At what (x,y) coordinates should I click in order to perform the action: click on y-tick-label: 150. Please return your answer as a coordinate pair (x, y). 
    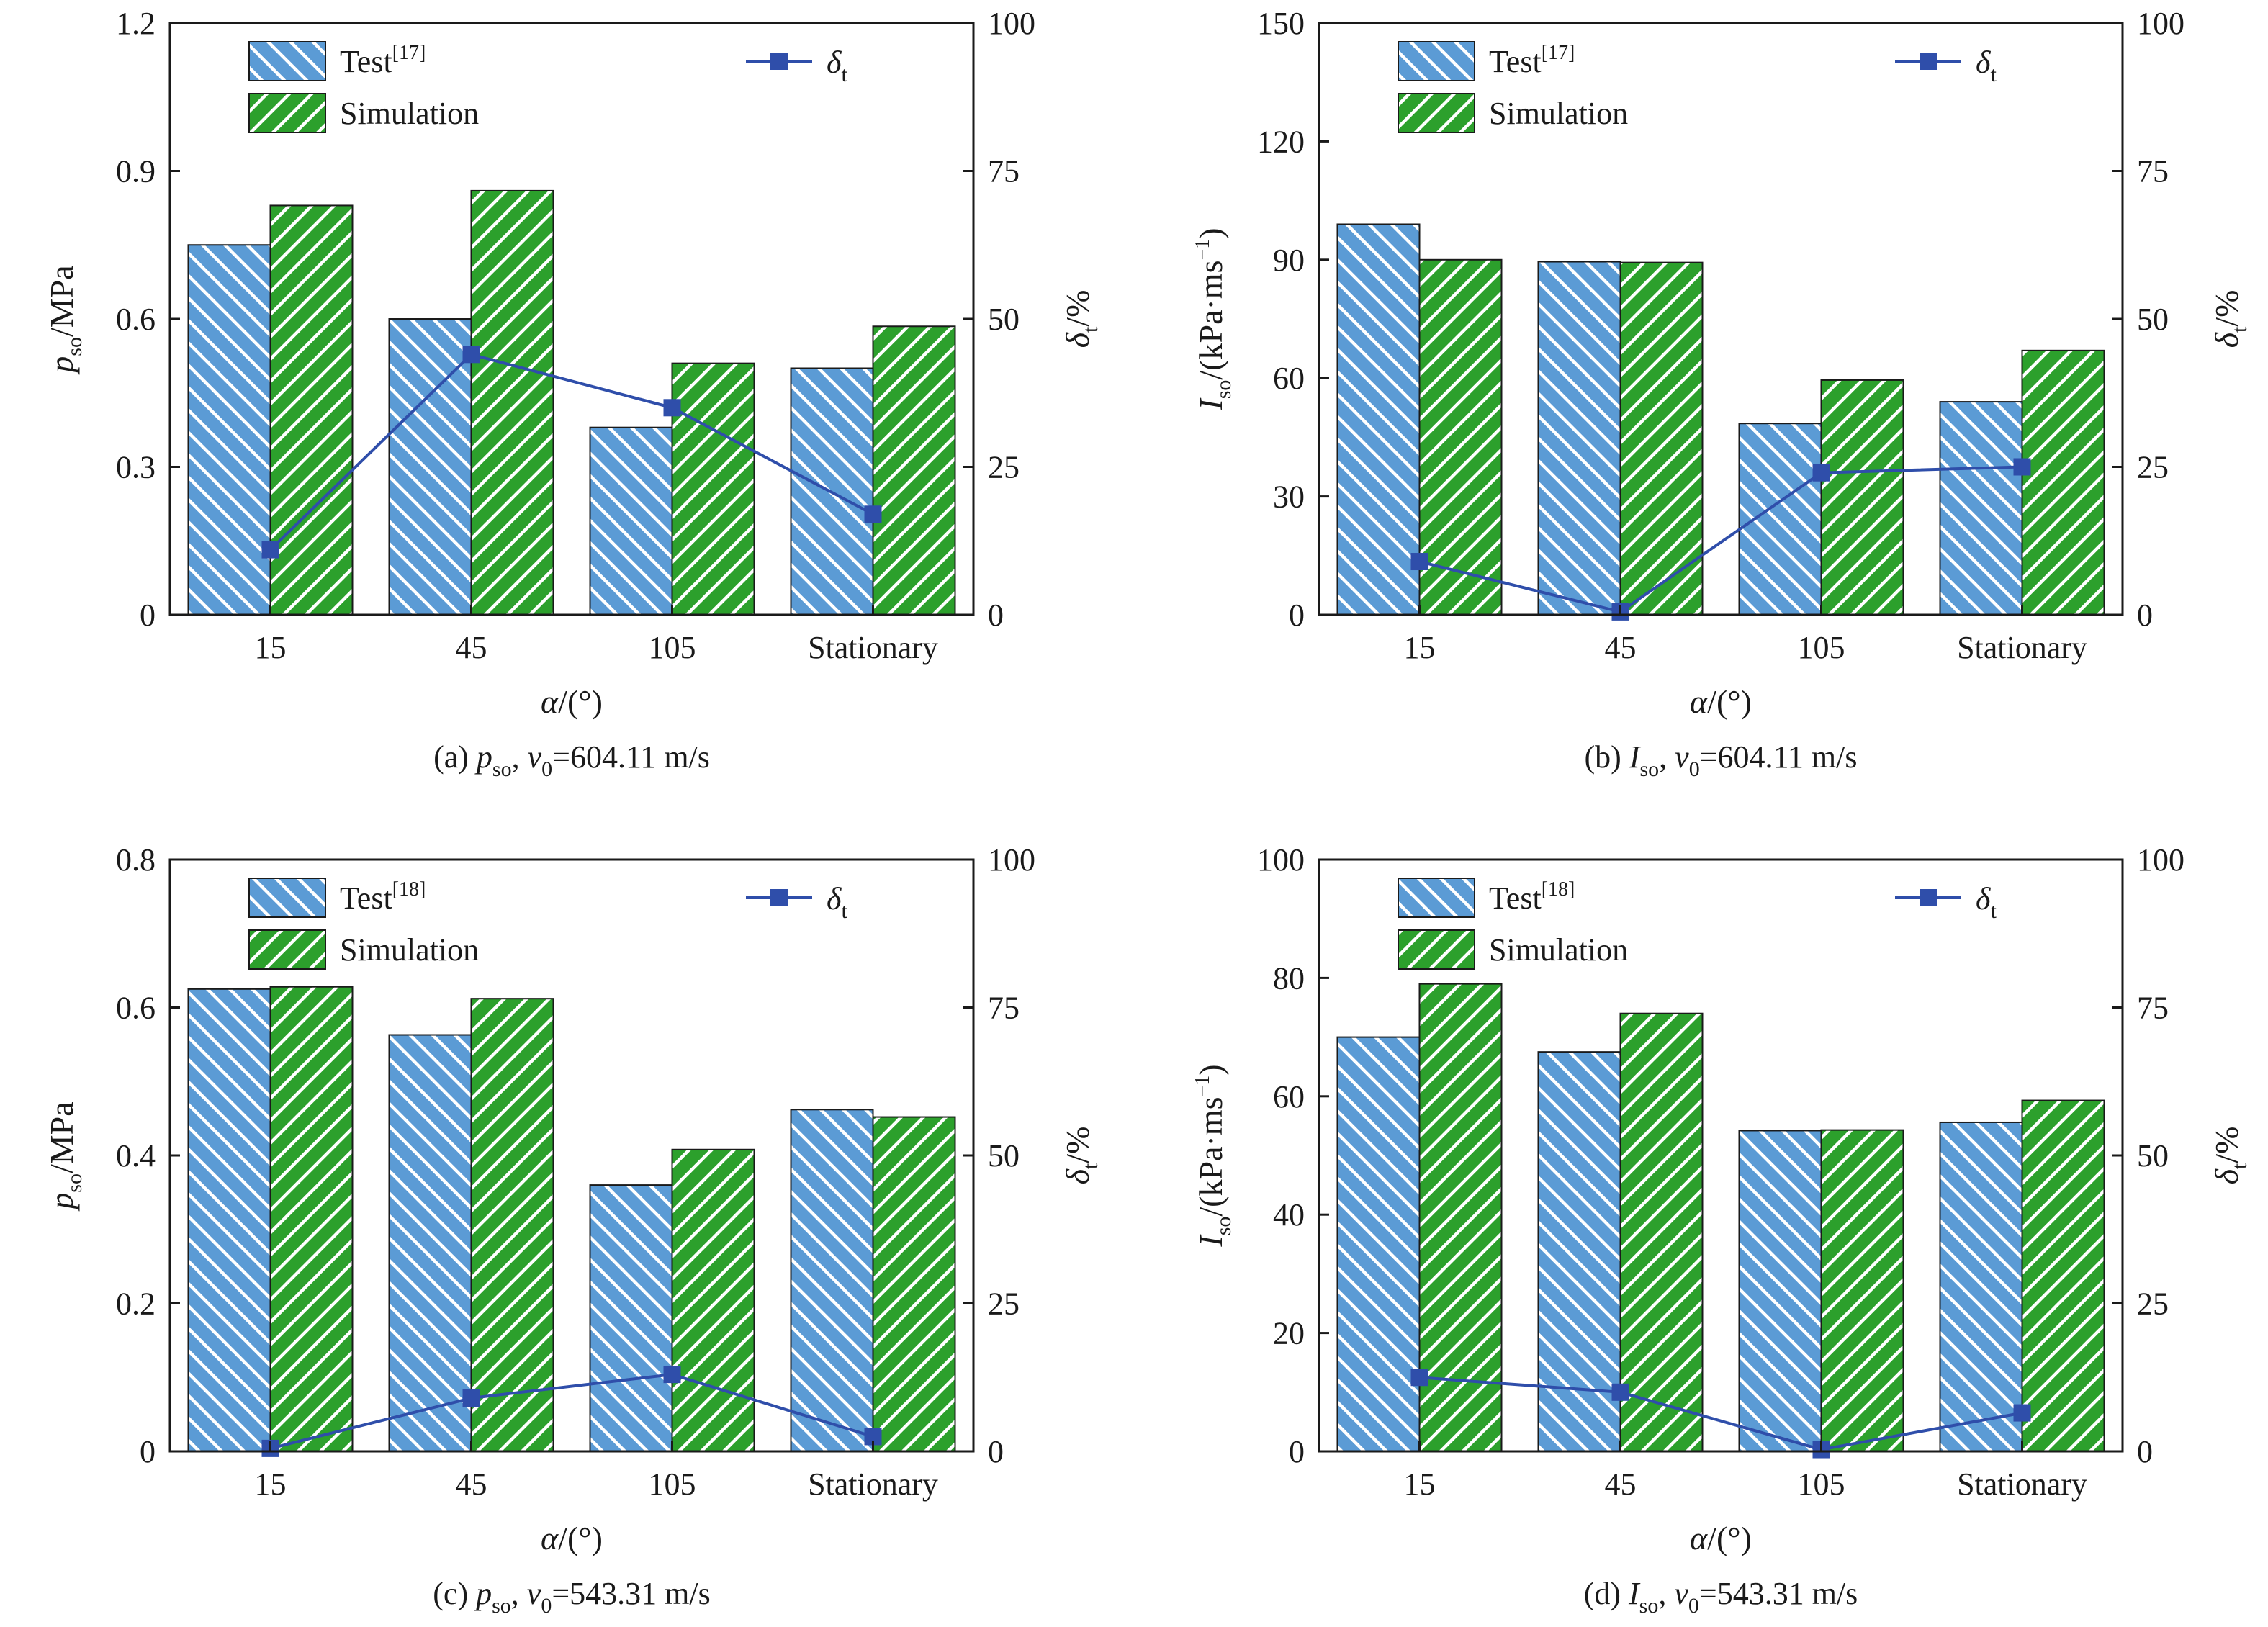
    Looking at the image, I should click on (1281, 23).